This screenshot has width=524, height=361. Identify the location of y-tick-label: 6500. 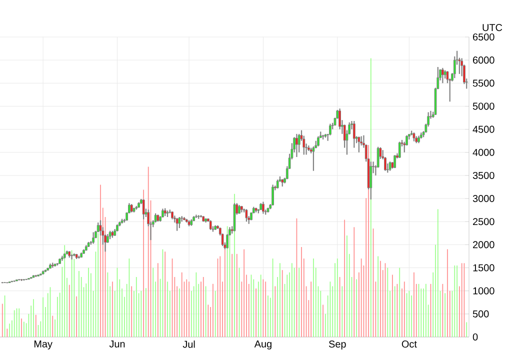
(483, 37).